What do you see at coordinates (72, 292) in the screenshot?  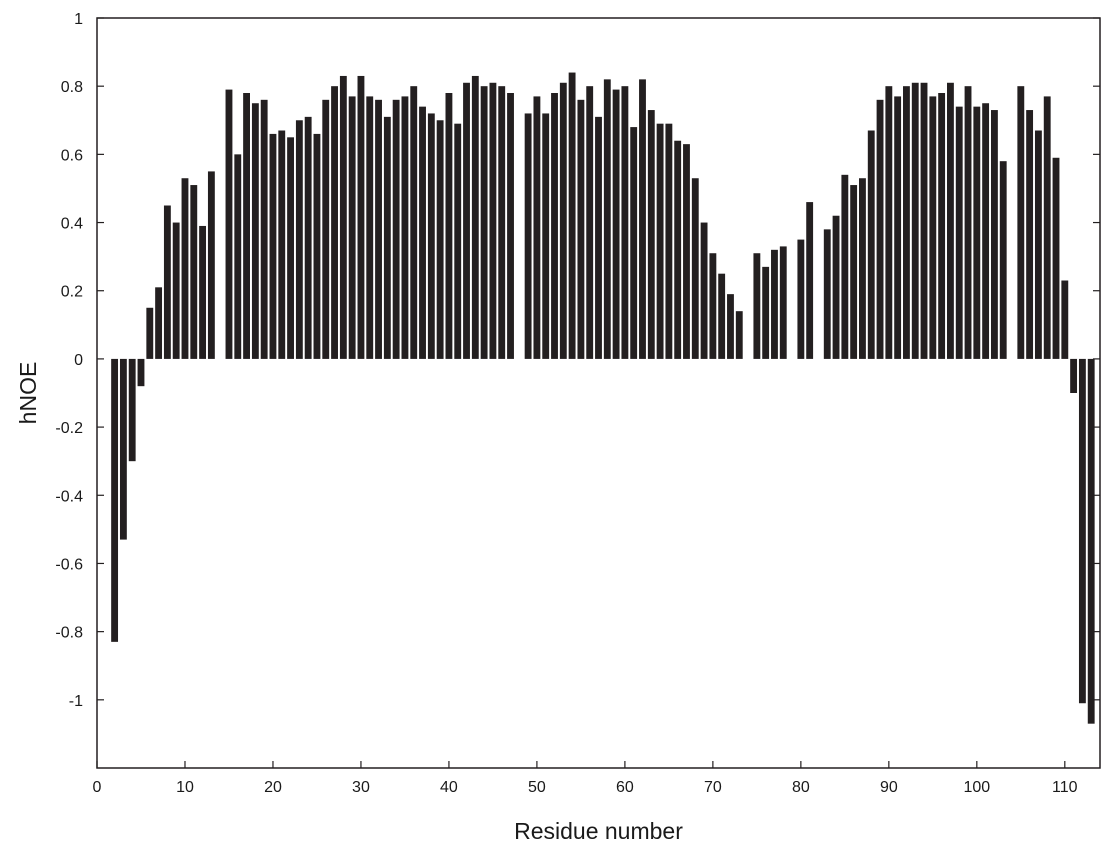 I see `y-tick-label: 0.2` at bounding box center [72, 292].